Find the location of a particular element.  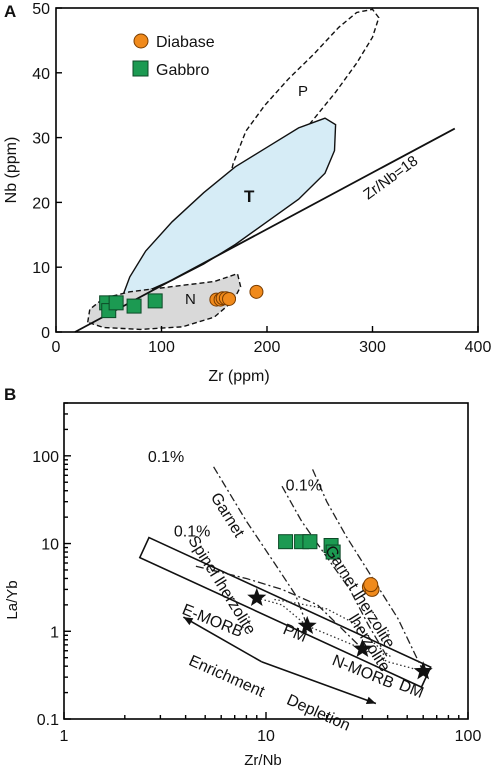

a-ytick-label-10: 10 is located at coordinates (41, 268).